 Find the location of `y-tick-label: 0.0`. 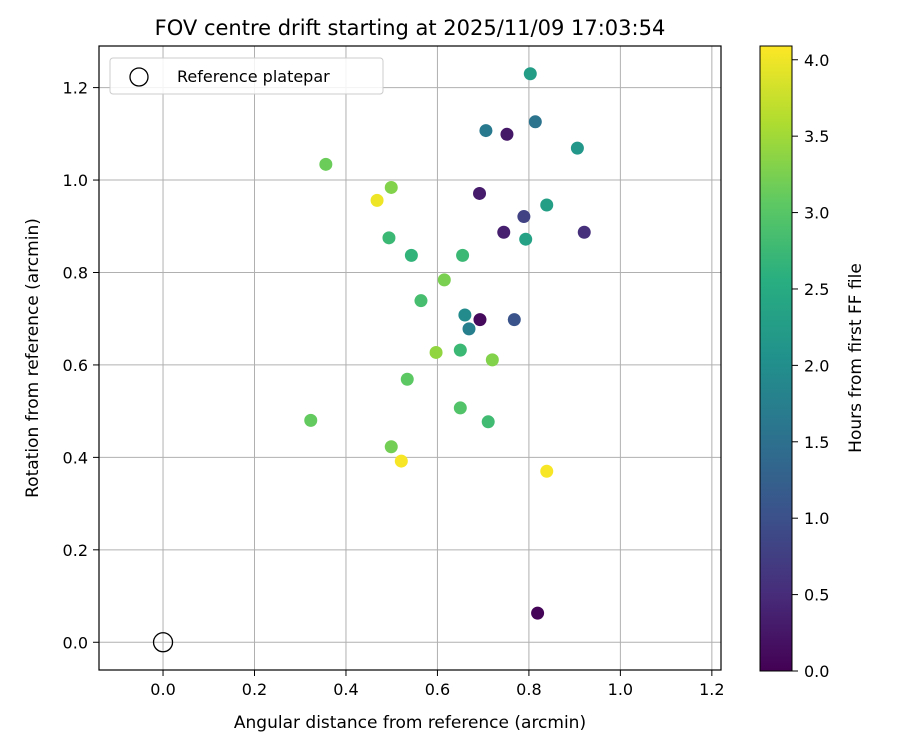

y-tick-label: 0.0 is located at coordinates (75, 642).